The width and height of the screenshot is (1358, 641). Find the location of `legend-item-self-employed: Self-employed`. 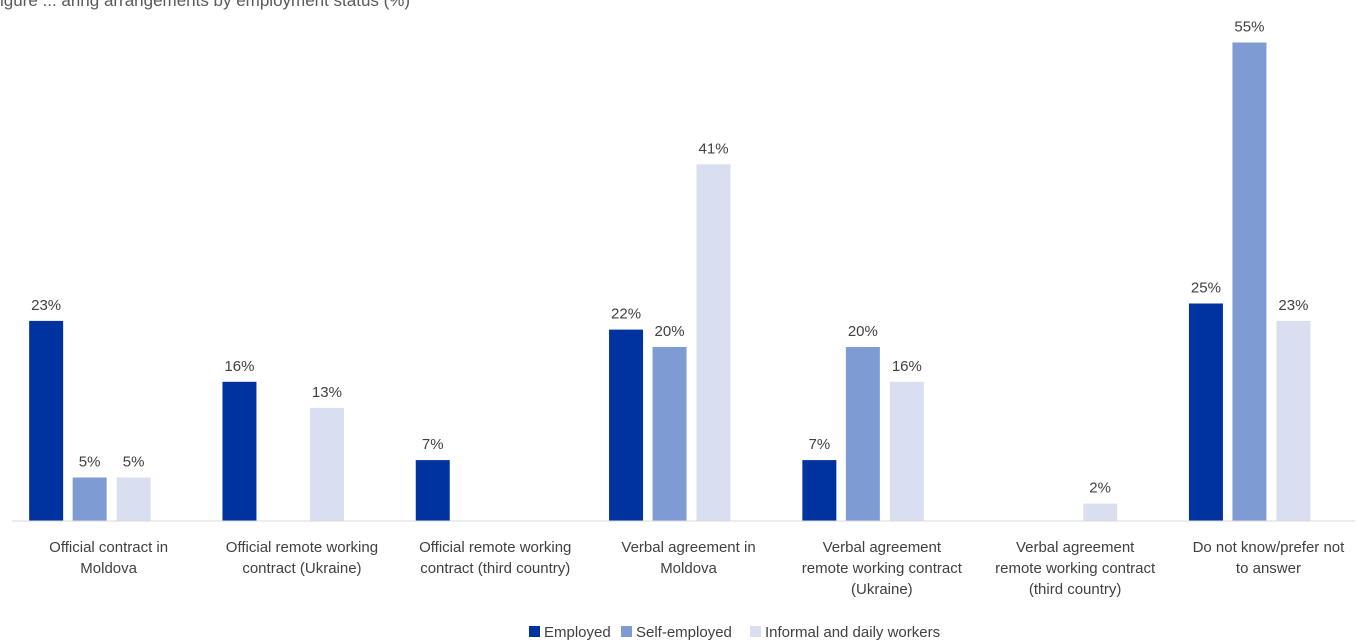

legend-item-self-employed: Self-employed is located at coordinates (676, 632).